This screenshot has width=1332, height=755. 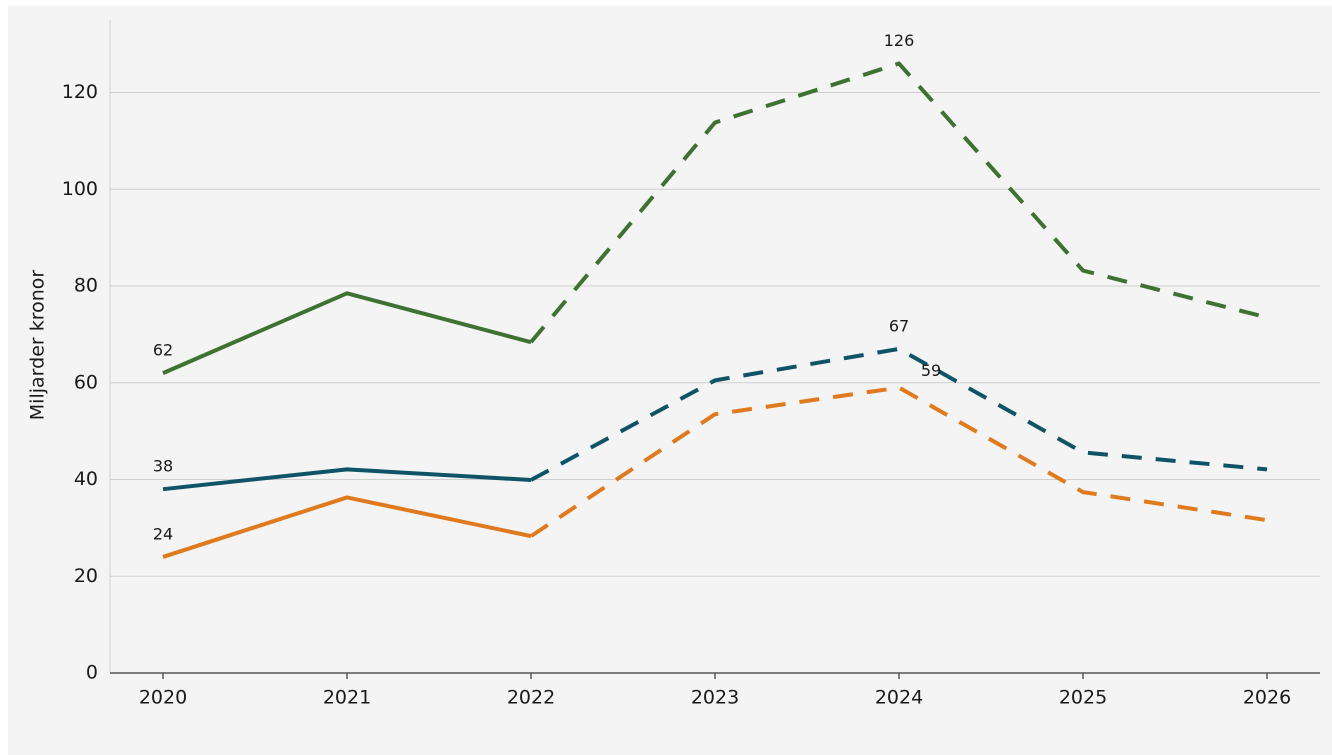 I want to click on y-tick-label: 80, so click(x=86, y=286).